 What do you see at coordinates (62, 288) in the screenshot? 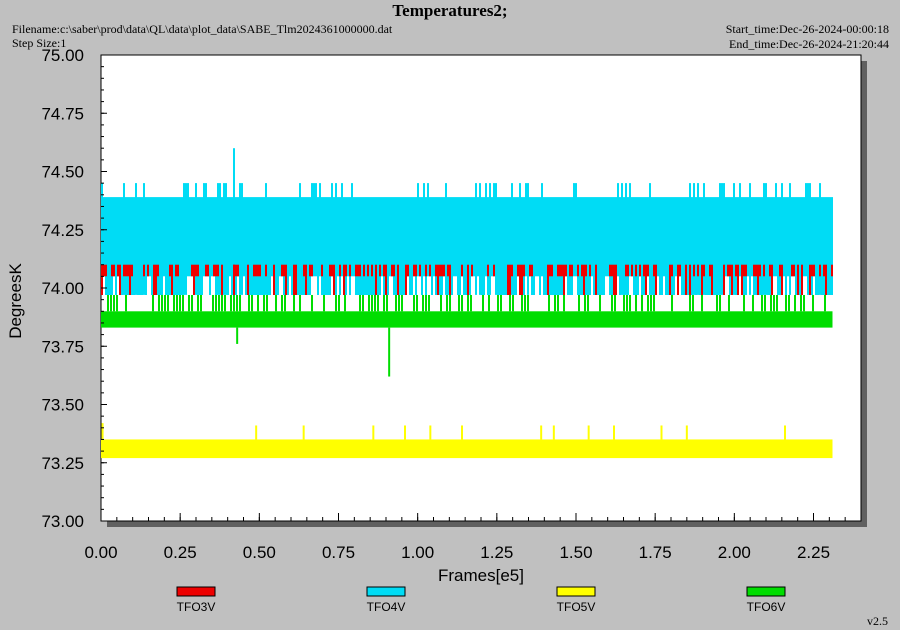
I see `y-tick-label: 74.00` at bounding box center [62, 288].